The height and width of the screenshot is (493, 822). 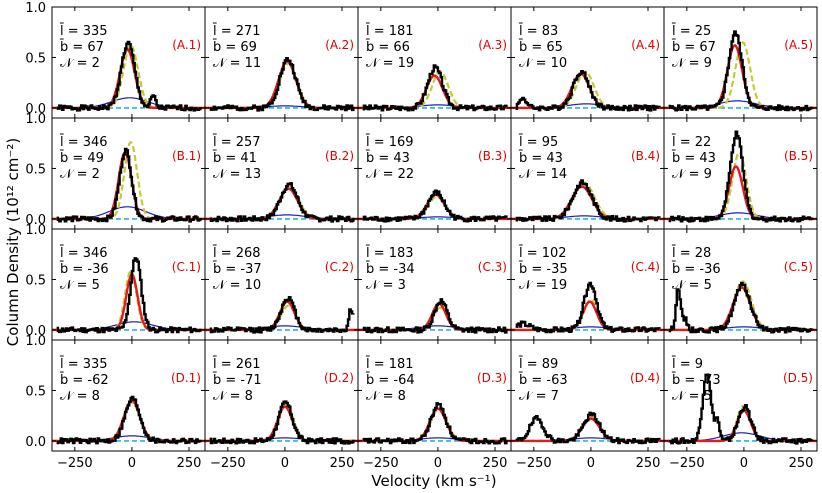 I want to click on panel-id: (B.4), so click(x=645, y=156).